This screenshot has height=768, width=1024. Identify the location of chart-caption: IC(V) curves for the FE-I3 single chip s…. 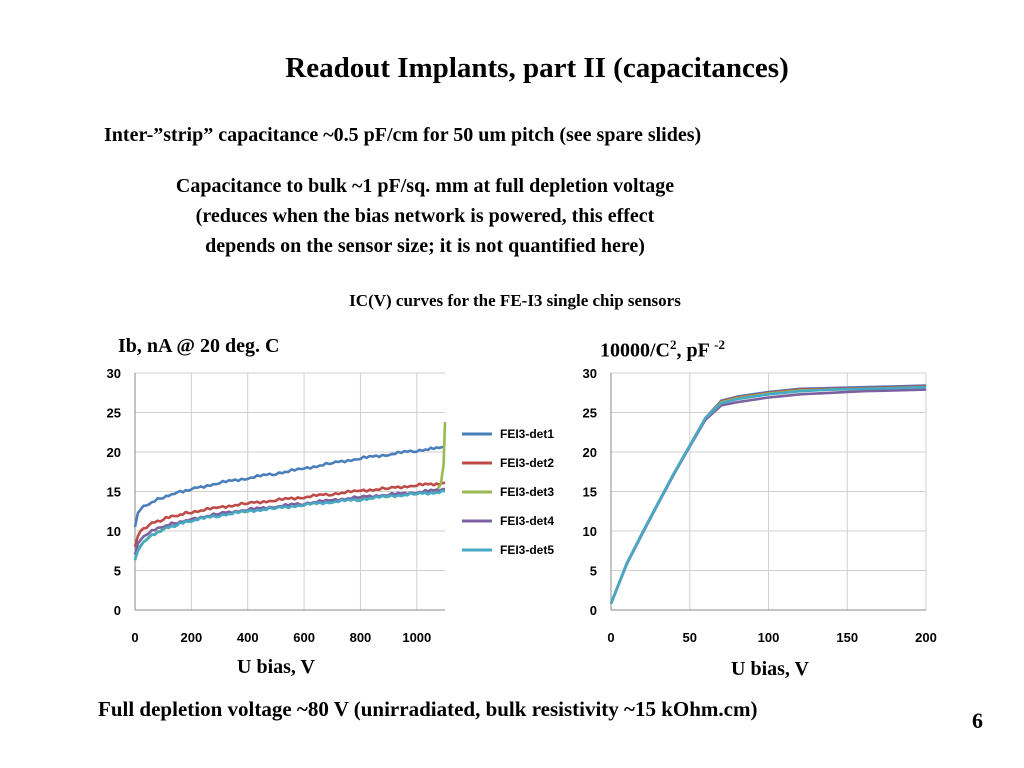
(515, 300).